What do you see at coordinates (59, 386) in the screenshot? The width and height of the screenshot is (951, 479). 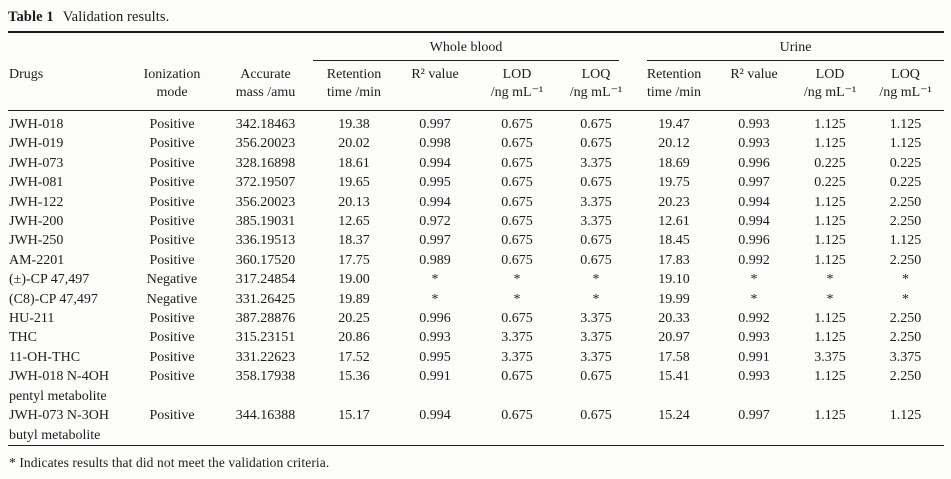 I see `drug-cell: JWH-018 N-4OH pentyl metabolite` at bounding box center [59, 386].